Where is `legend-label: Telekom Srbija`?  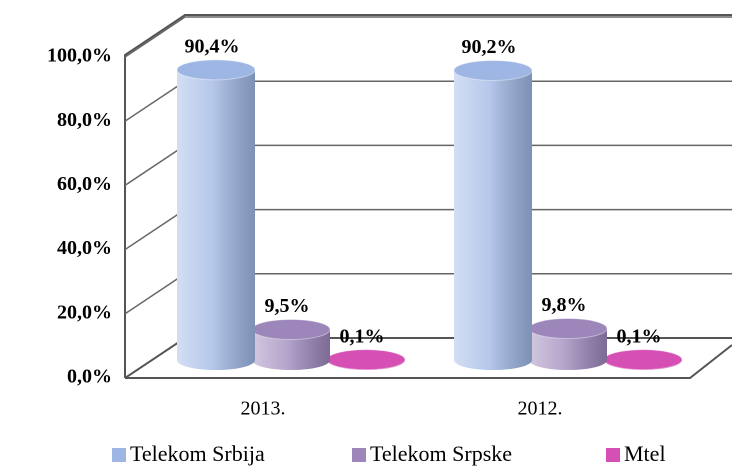
legend-label: Telekom Srbija is located at coordinates (197, 453).